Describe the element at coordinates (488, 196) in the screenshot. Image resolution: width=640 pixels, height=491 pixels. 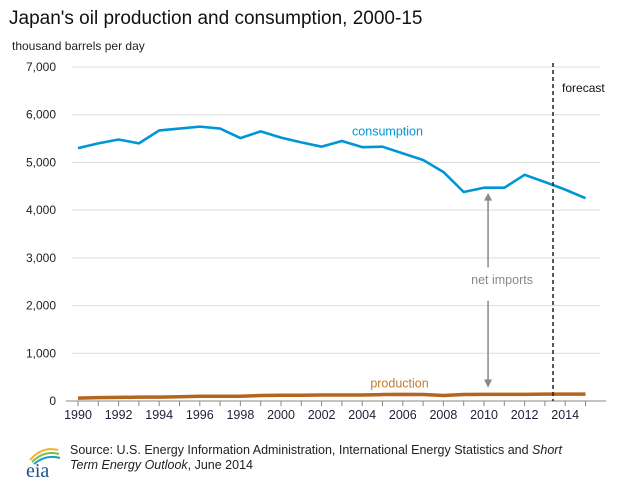
I see `arrow-up-head-icon` at that location.